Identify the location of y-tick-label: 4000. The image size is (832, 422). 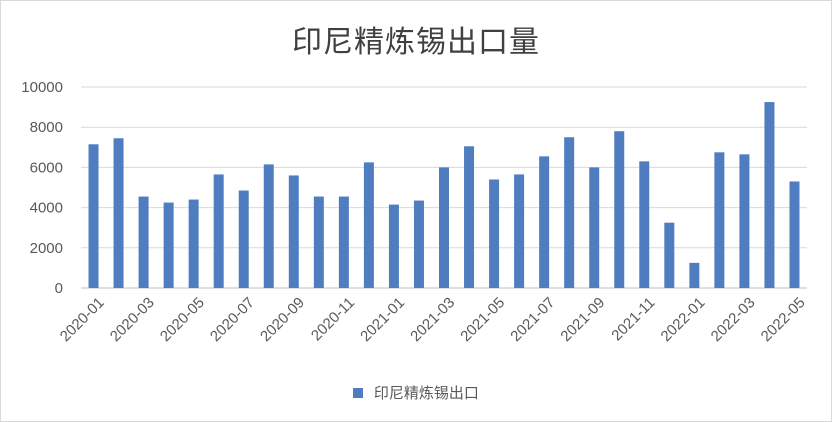
(46, 208).